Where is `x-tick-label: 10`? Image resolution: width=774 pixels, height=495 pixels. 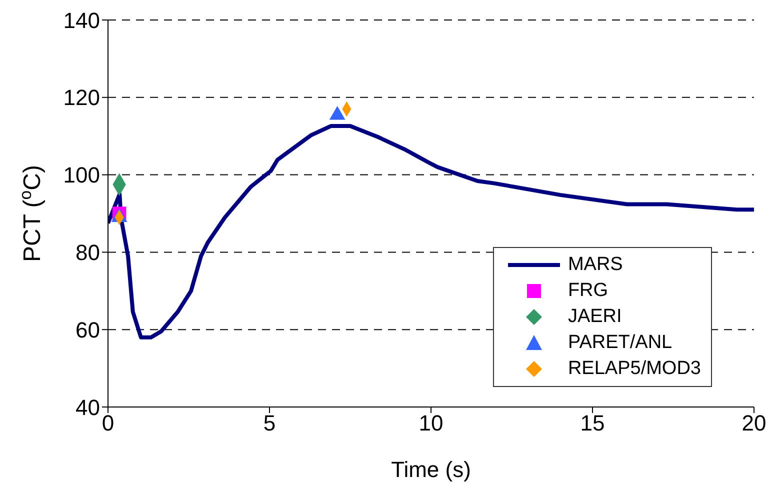 x-tick-label: 10 is located at coordinates (431, 423).